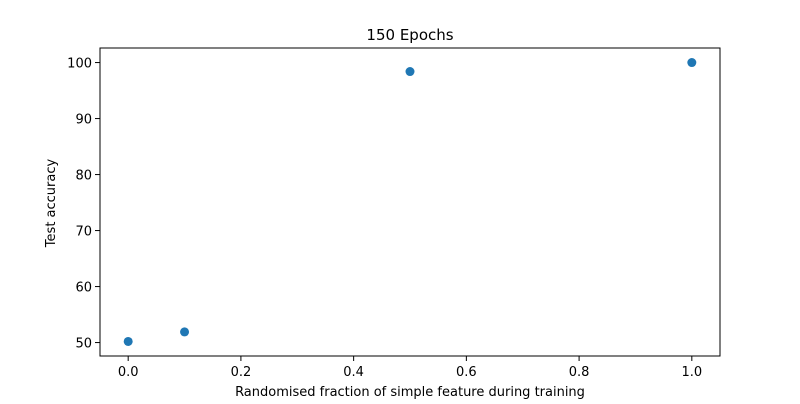 The height and width of the screenshot is (404, 800). What do you see at coordinates (83, 344) in the screenshot?
I see `y-tick-label: 50` at bounding box center [83, 344].